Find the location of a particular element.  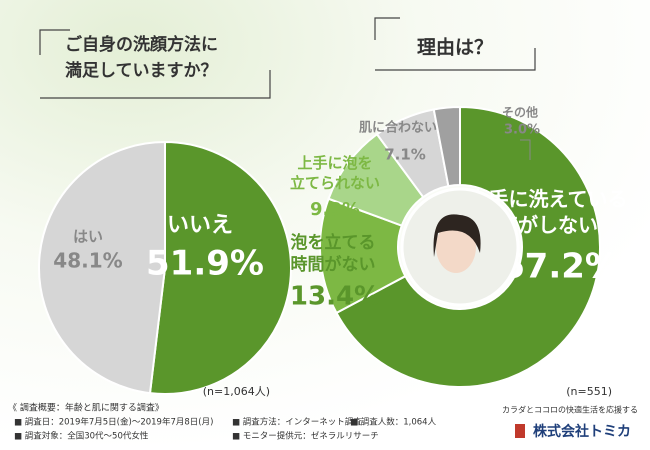

value-label: 13.4% is located at coordinates (335, 297).